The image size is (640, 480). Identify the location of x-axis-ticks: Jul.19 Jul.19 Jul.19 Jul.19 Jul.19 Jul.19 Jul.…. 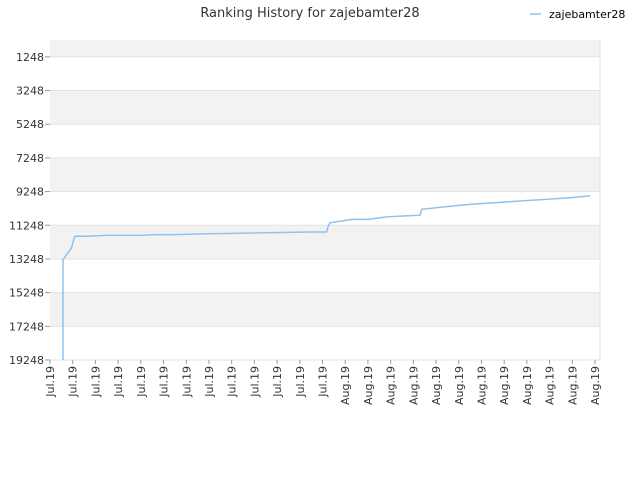
(323, 382).